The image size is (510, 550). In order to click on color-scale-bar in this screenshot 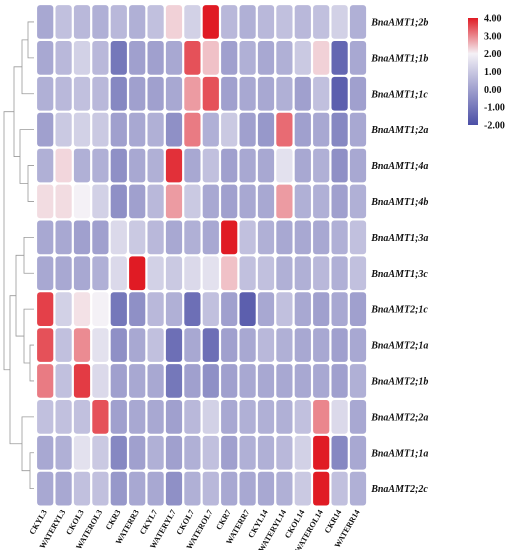, I will do `click(473, 71)`.